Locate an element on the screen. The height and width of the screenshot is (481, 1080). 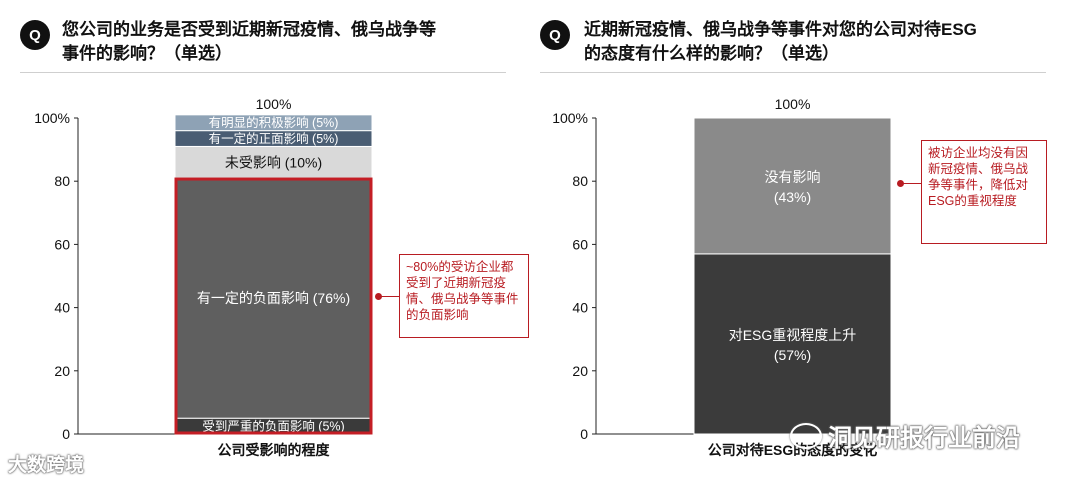
segment-percent: (57%) is located at coordinates (792, 355).